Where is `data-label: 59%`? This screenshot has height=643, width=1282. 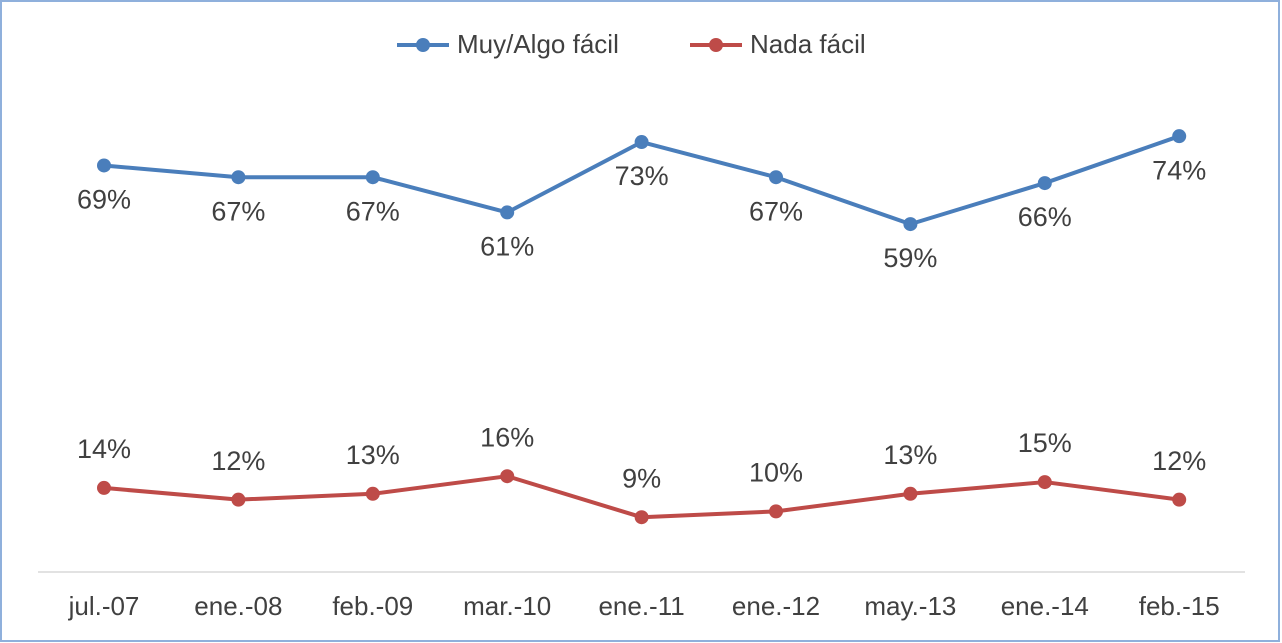
data-label: 59% is located at coordinates (910, 258).